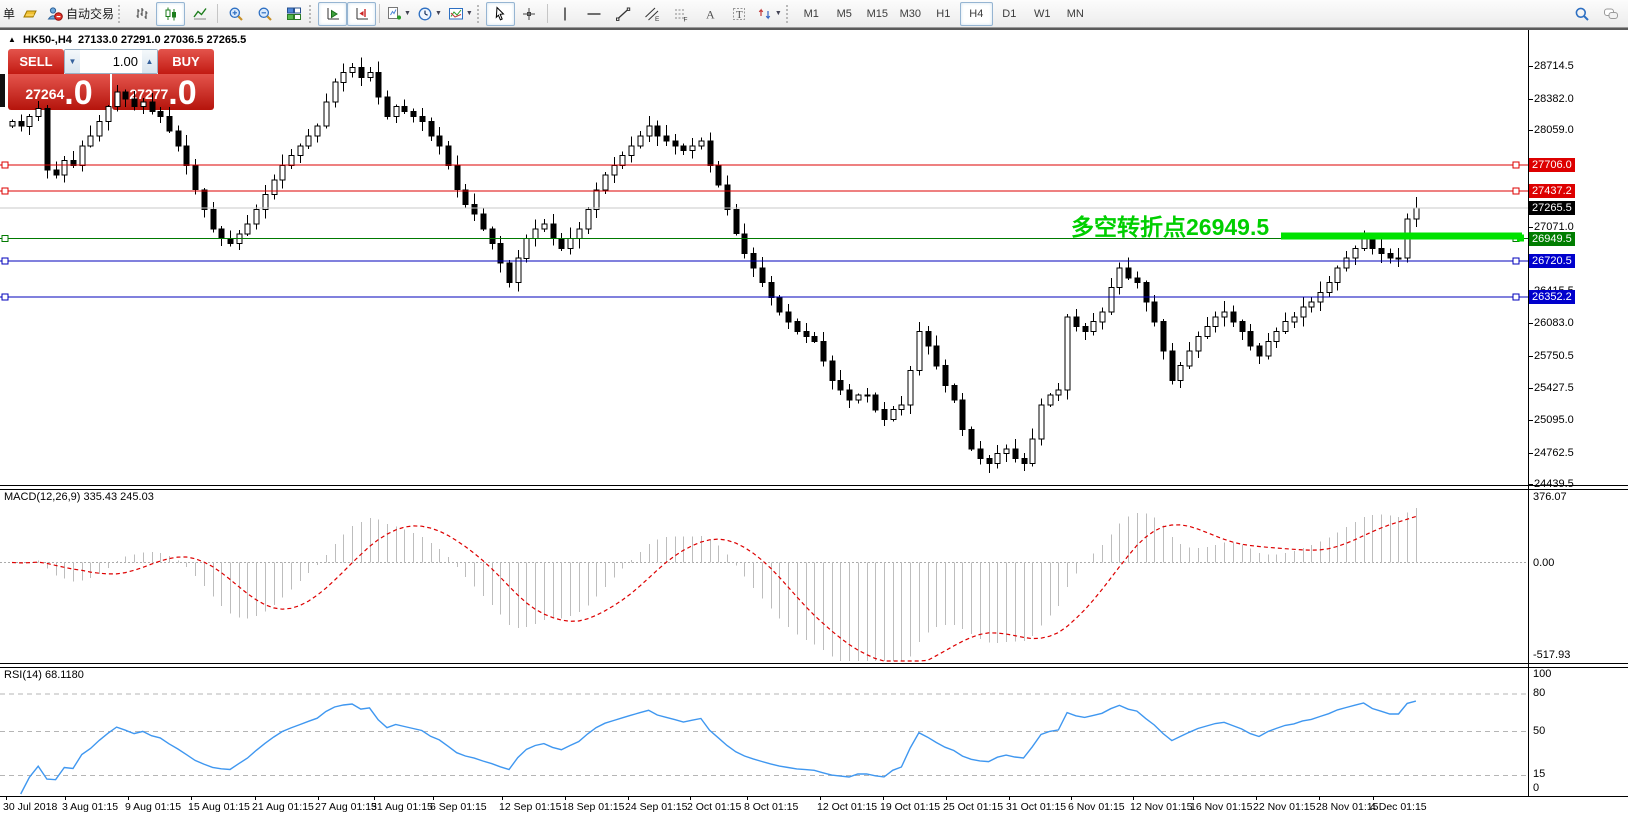  Describe the element at coordinates (844, 13) in the screenshot. I see `timeframe-button-m5: M5` at that location.